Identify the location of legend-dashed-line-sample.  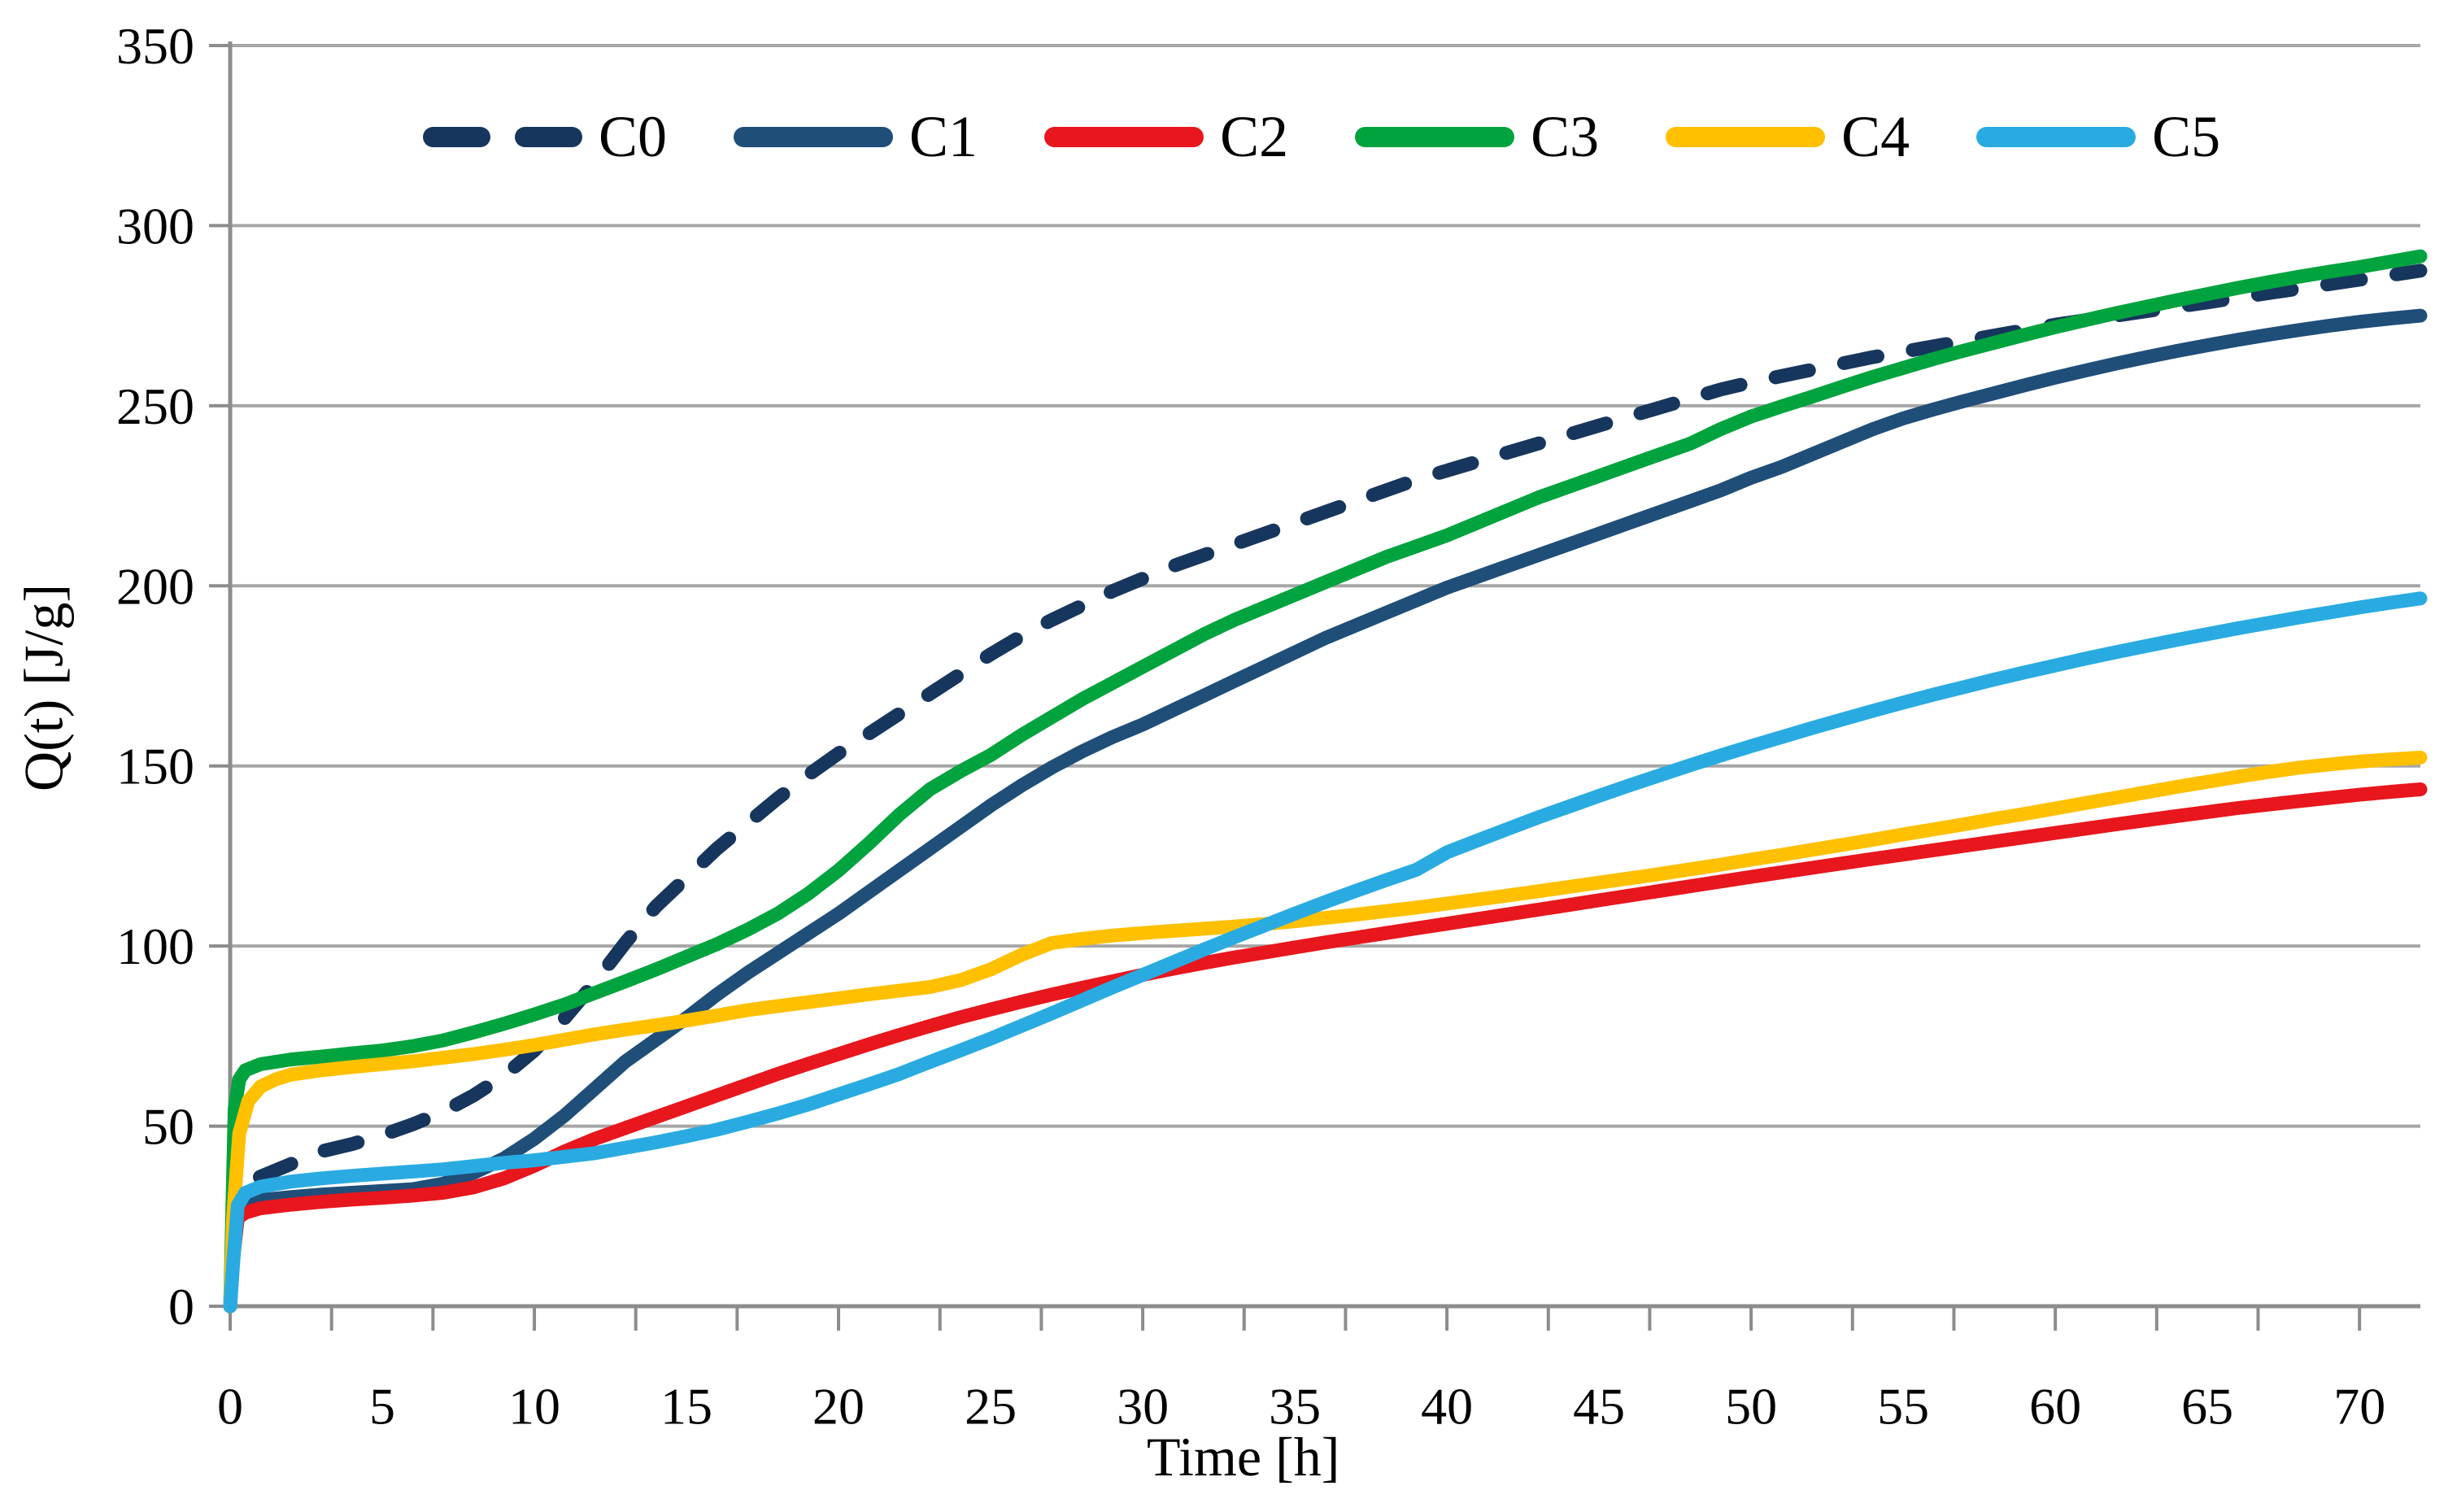
(503, 136).